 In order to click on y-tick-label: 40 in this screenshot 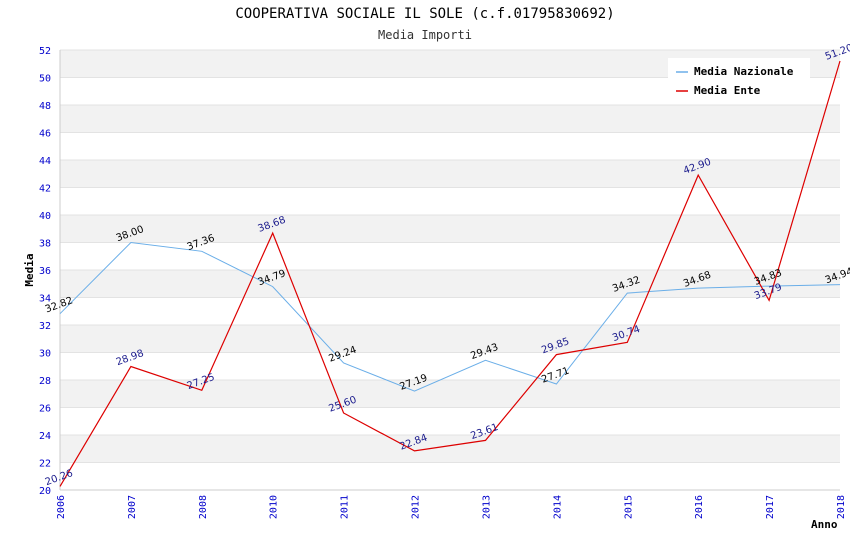, I will do `click(45, 216)`.